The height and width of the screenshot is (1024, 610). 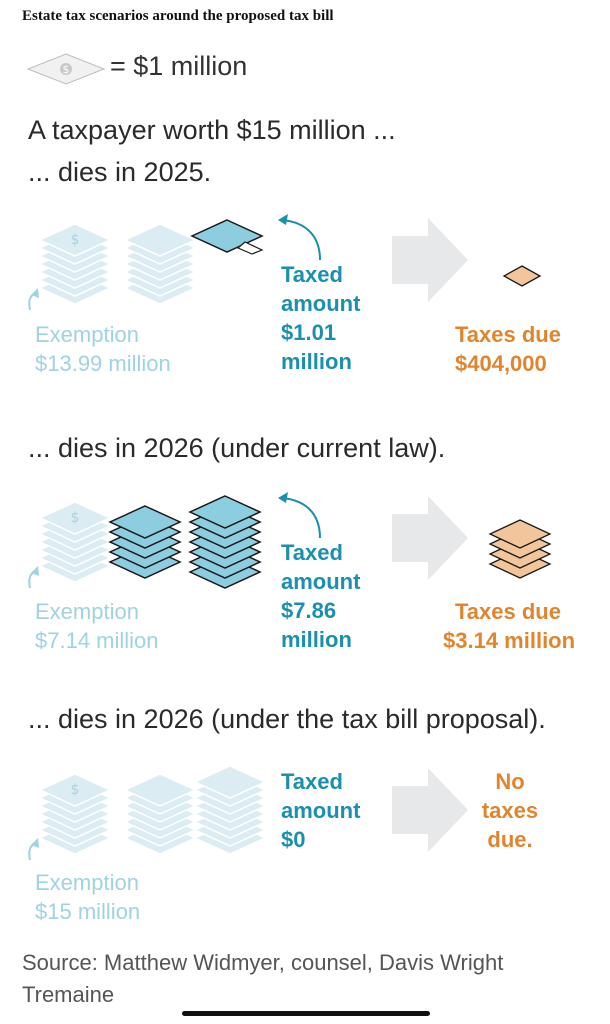 I want to click on scenario-1-heading: ... dies in 2025., so click(x=120, y=172).